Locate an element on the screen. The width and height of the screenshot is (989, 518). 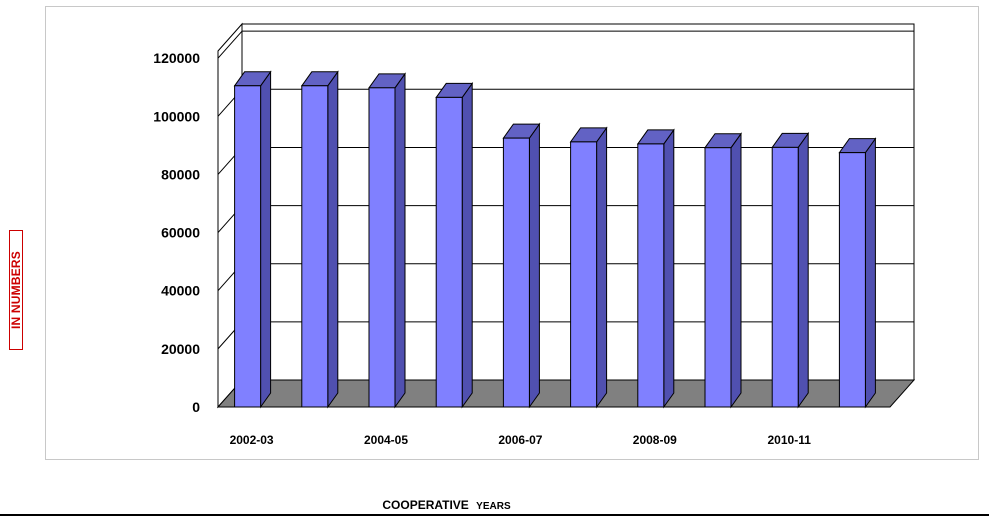
x-tick-label: 2002-03 is located at coordinates (252, 440).